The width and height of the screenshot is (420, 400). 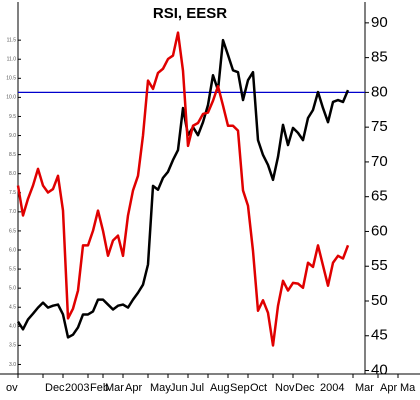 What do you see at coordinates (12, 174) in the screenshot?
I see `y-tick-label: 8.0` at bounding box center [12, 174].